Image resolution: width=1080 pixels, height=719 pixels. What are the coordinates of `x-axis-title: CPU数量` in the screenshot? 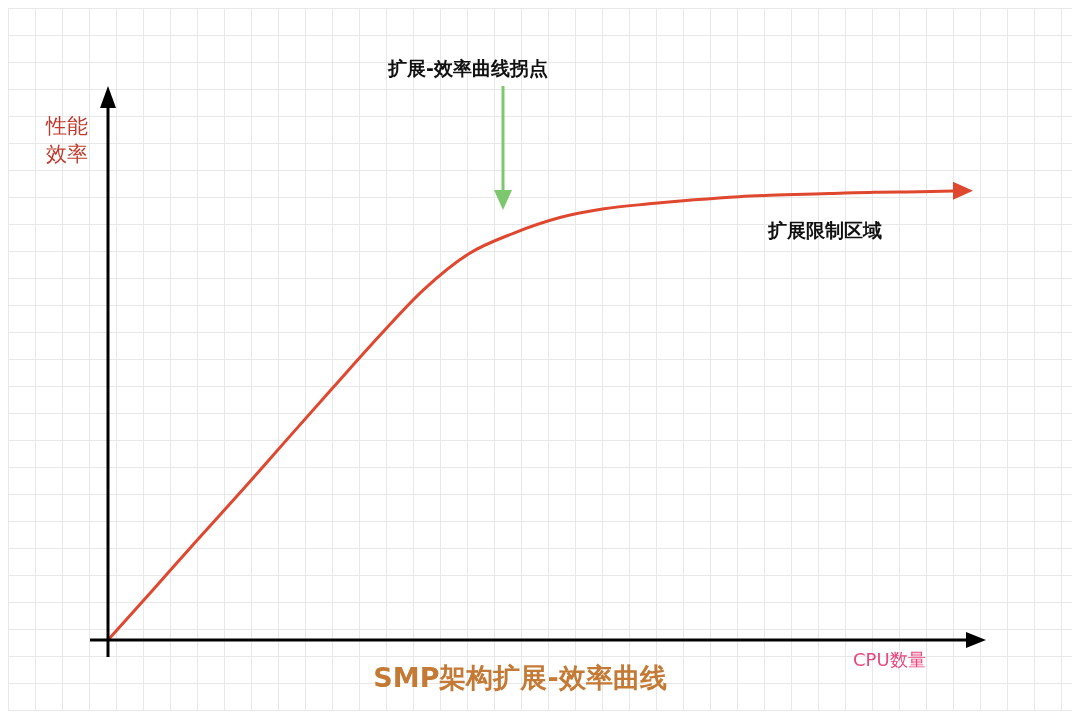 It's located at (889, 660).